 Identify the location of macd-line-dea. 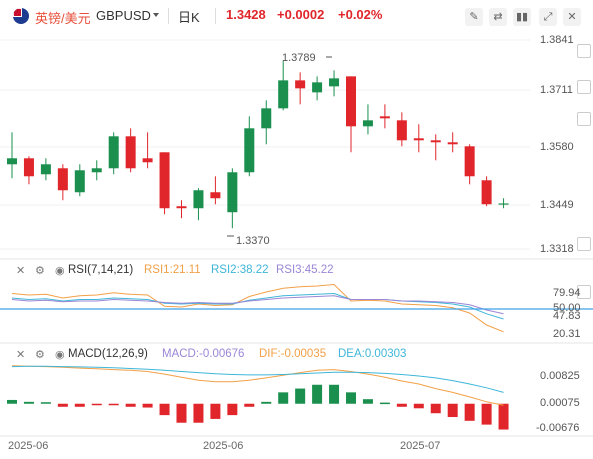
(257, 379).